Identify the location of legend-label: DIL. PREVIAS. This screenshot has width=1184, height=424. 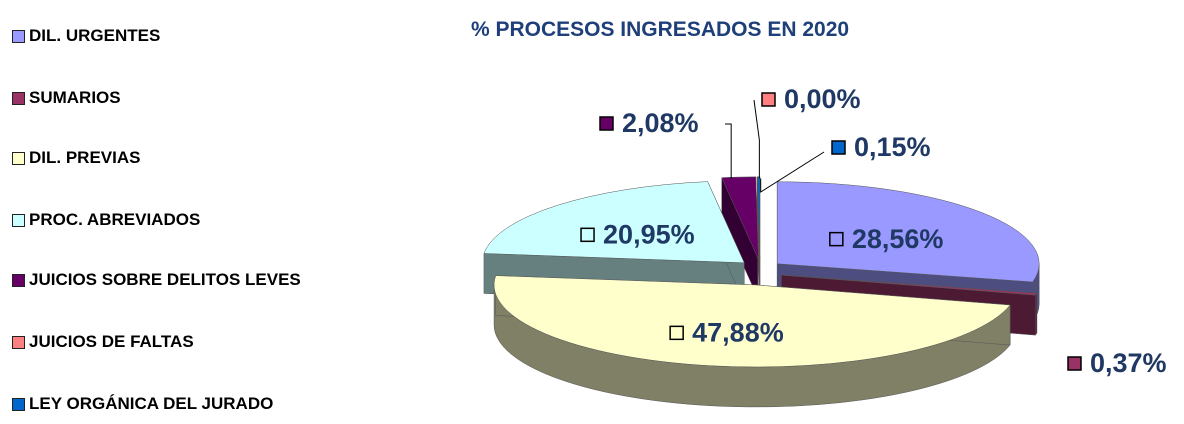
(85, 157).